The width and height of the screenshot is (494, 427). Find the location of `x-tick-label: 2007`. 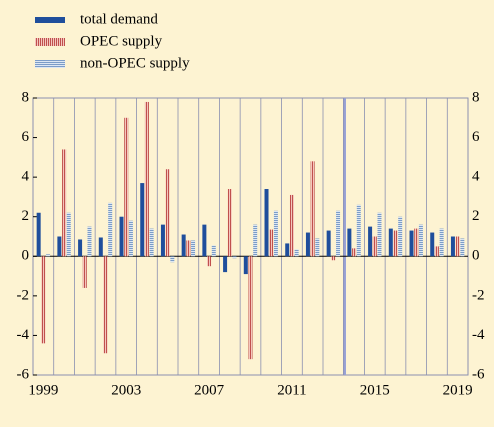

x-tick-label: 2007 is located at coordinates (209, 390).